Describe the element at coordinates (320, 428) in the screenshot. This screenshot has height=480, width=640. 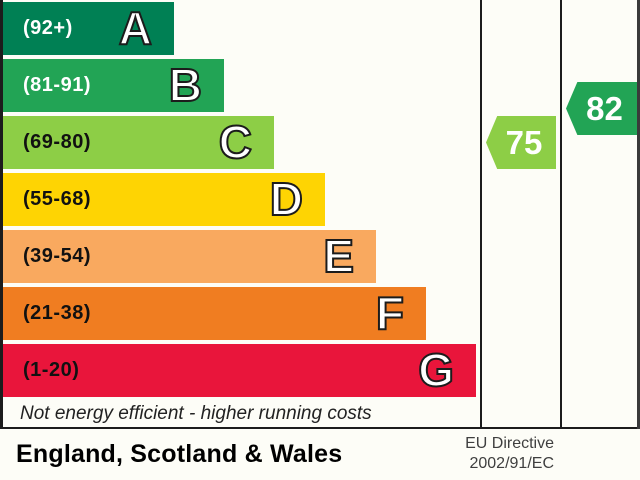
I see `footer-divider-line` at that location.